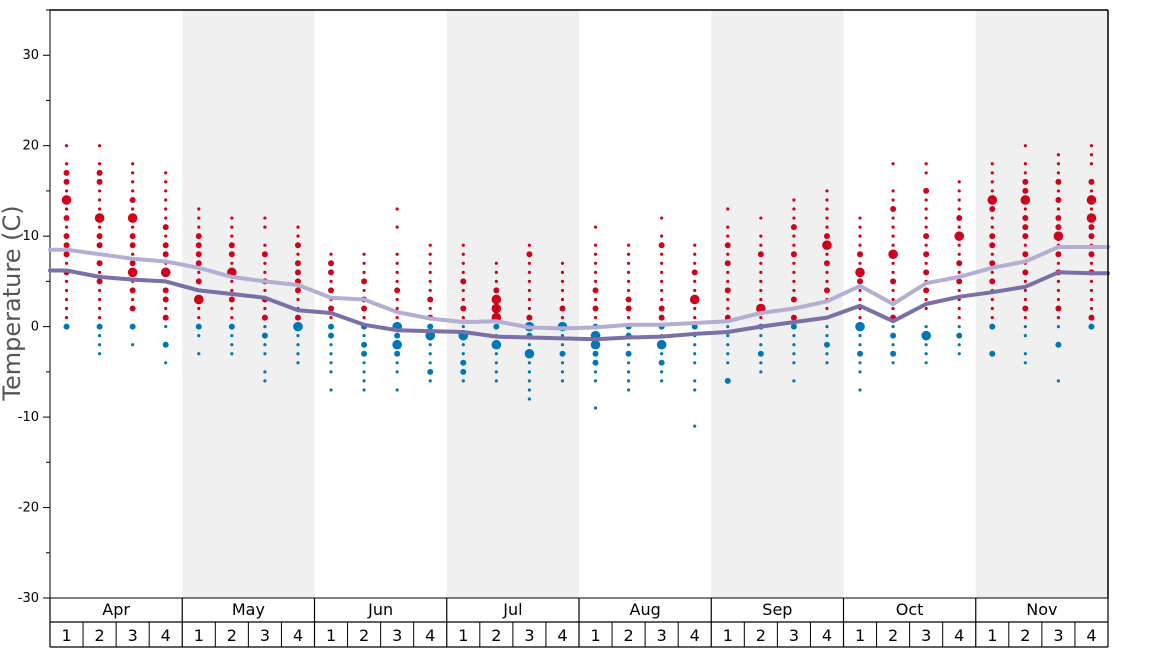 The width and height of the screenshot is (1168, 652). I want to click on month-label-jul: Jul, so click(512, 609).